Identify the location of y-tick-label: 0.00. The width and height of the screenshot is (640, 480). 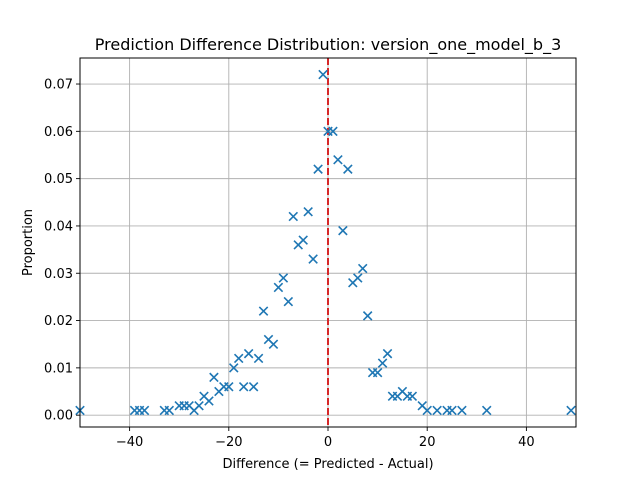
(58, 416).